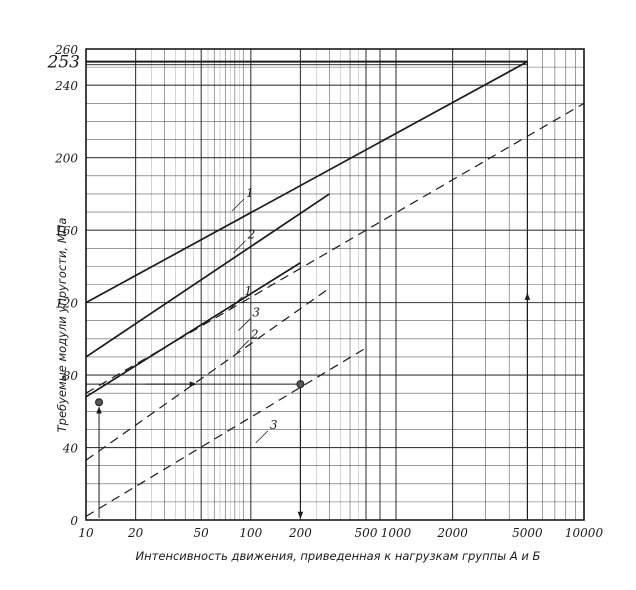  Describe the element at coordinates (86, 533) in the screenshot. I see `x-tick-label: 10` at that location.